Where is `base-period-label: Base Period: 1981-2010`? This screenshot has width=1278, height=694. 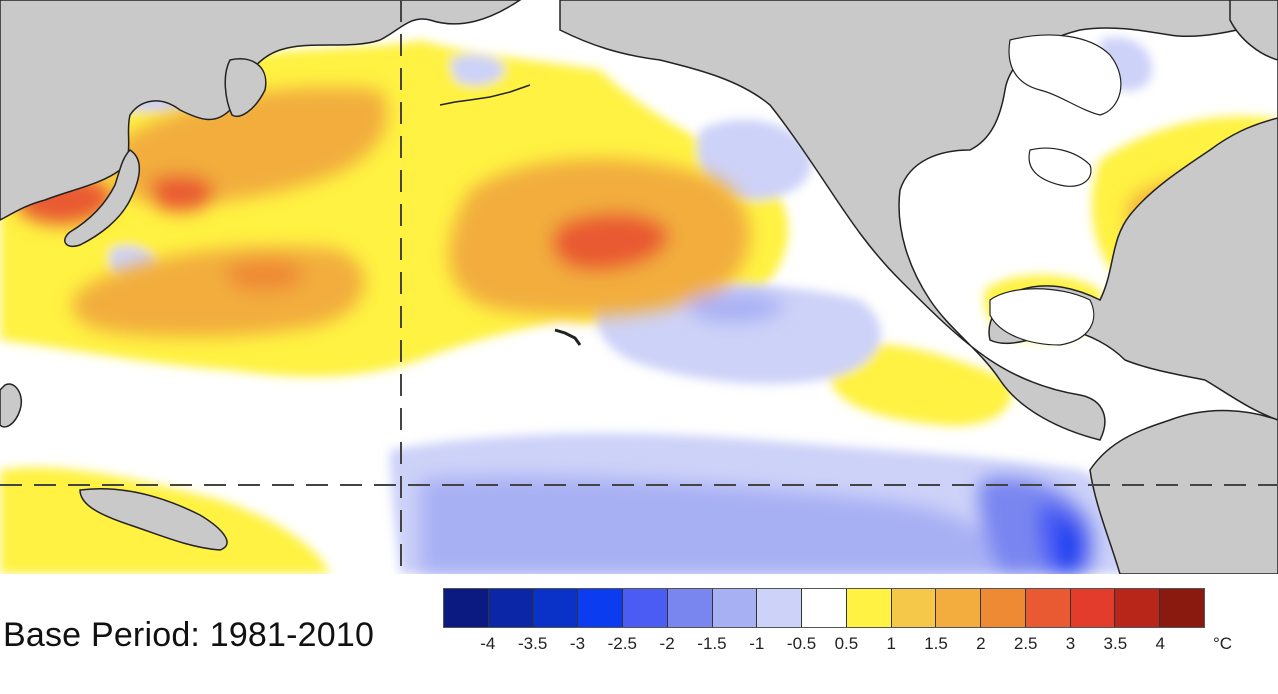 base-period-label: Base Period: 1981-2010 is located at coordinates (189, 635).